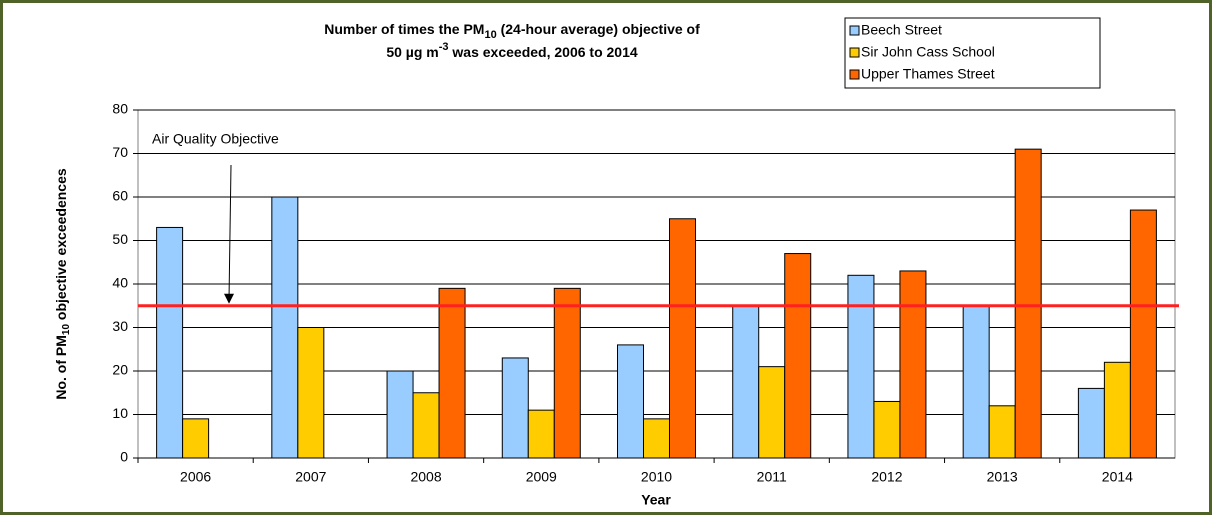 The image size is (1212, 515). What do you see at coordinates (229, 298) in the screenshot?
I see `arrow-head` at bounding box center [229, 298].